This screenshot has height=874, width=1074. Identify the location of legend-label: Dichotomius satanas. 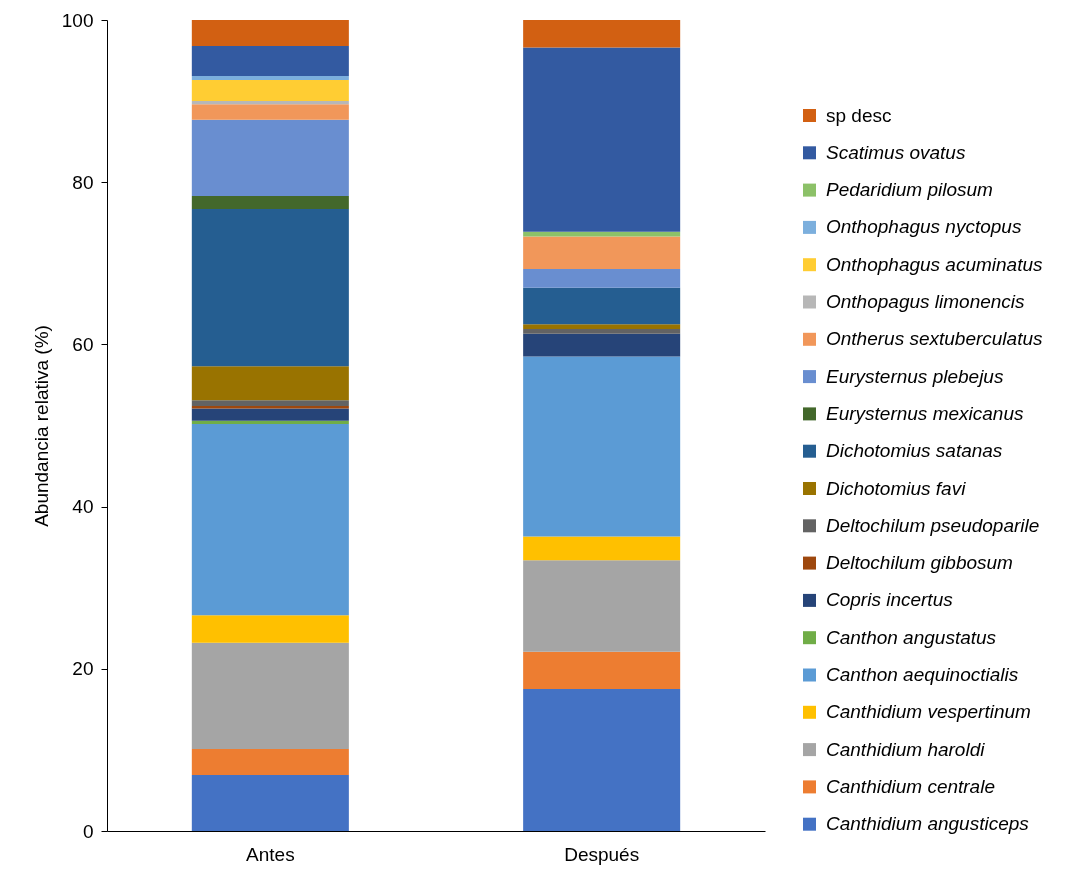
(914, 451).